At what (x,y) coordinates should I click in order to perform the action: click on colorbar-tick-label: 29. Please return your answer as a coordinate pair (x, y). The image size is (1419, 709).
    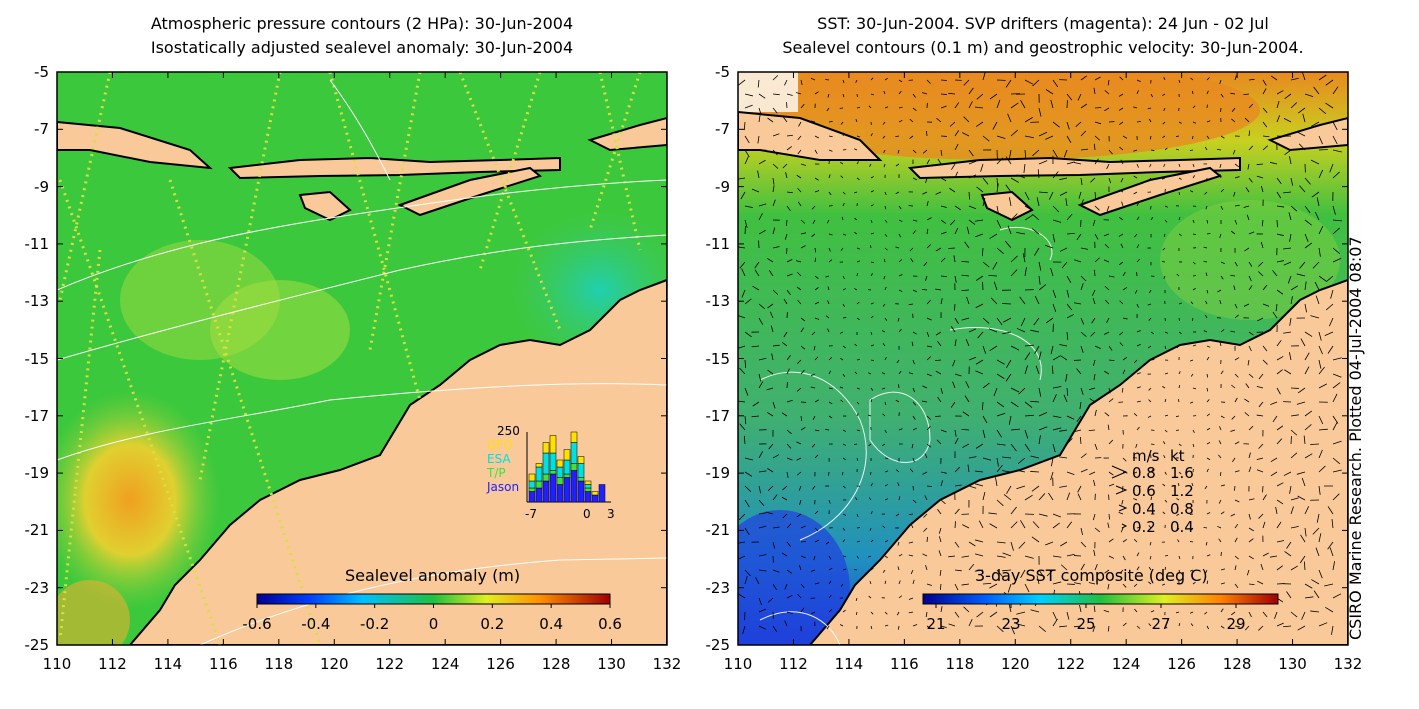
    Looking at the image, I should click on (1236, 624).